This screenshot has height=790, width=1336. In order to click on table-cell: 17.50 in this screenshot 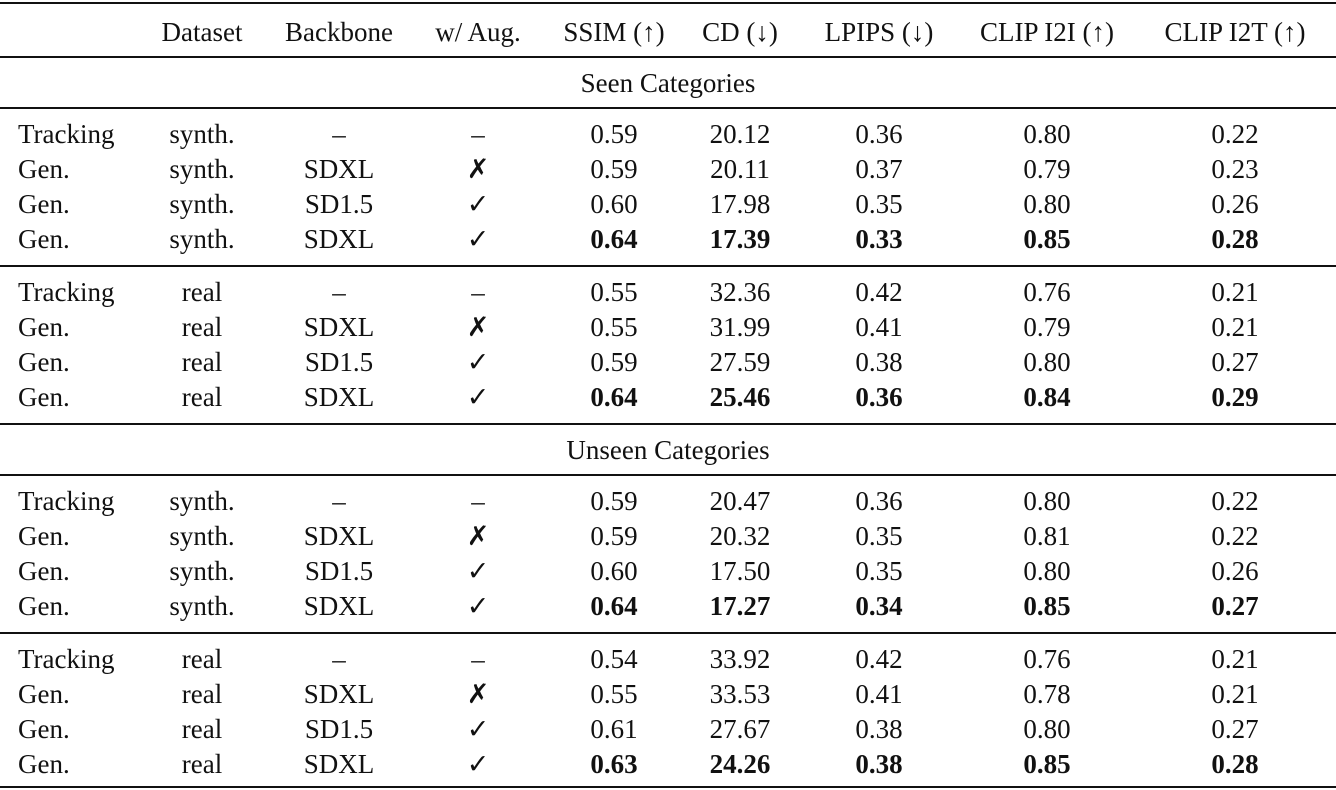, I will do `click(740, 571)`.